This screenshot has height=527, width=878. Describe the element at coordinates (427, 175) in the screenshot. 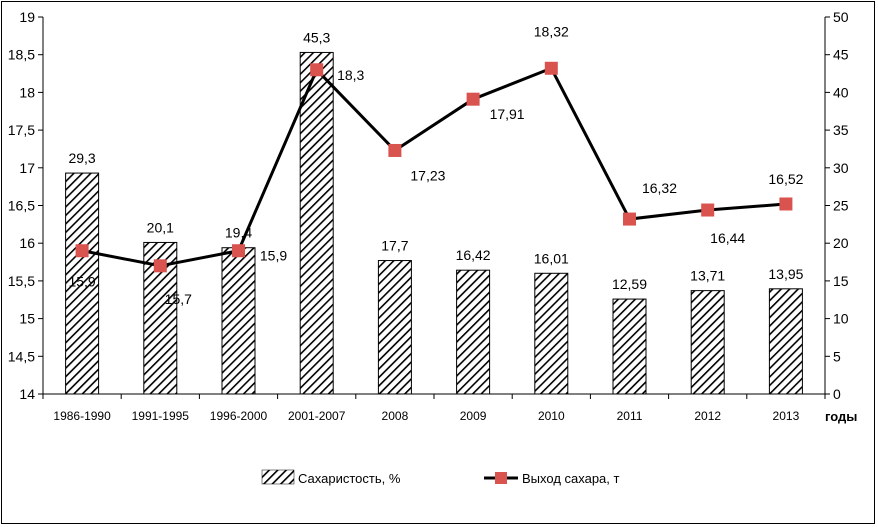

I see `line-data-label: 17,23` at that location.